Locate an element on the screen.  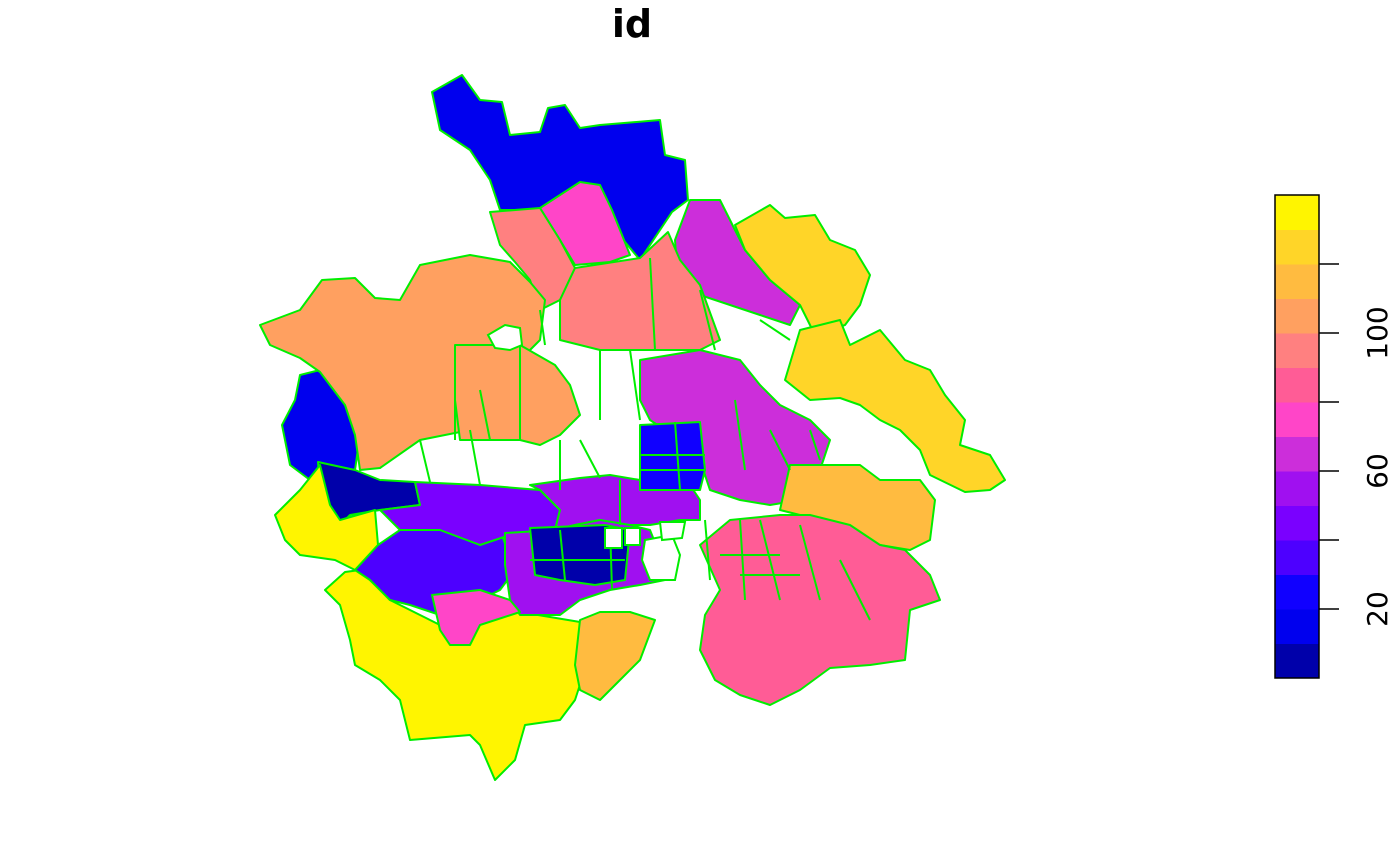
map-holes is located at coordinates (586, 452).